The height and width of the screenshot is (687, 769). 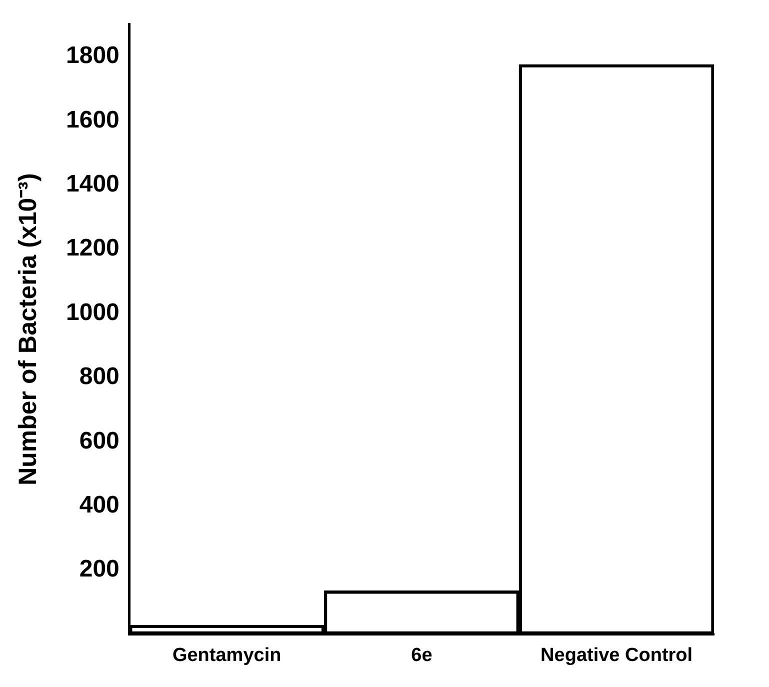 What do you see at coordinates (99, 569) in the screenshot?
I see `y-tick-label: 200` at bounding box center [99, 569].